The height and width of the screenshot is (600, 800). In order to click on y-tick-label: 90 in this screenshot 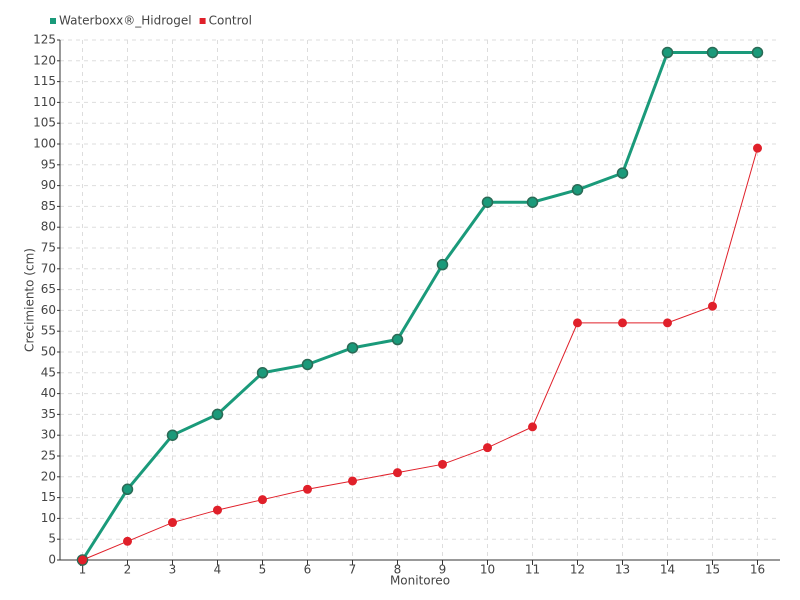, I will do `click(48, 185)`.